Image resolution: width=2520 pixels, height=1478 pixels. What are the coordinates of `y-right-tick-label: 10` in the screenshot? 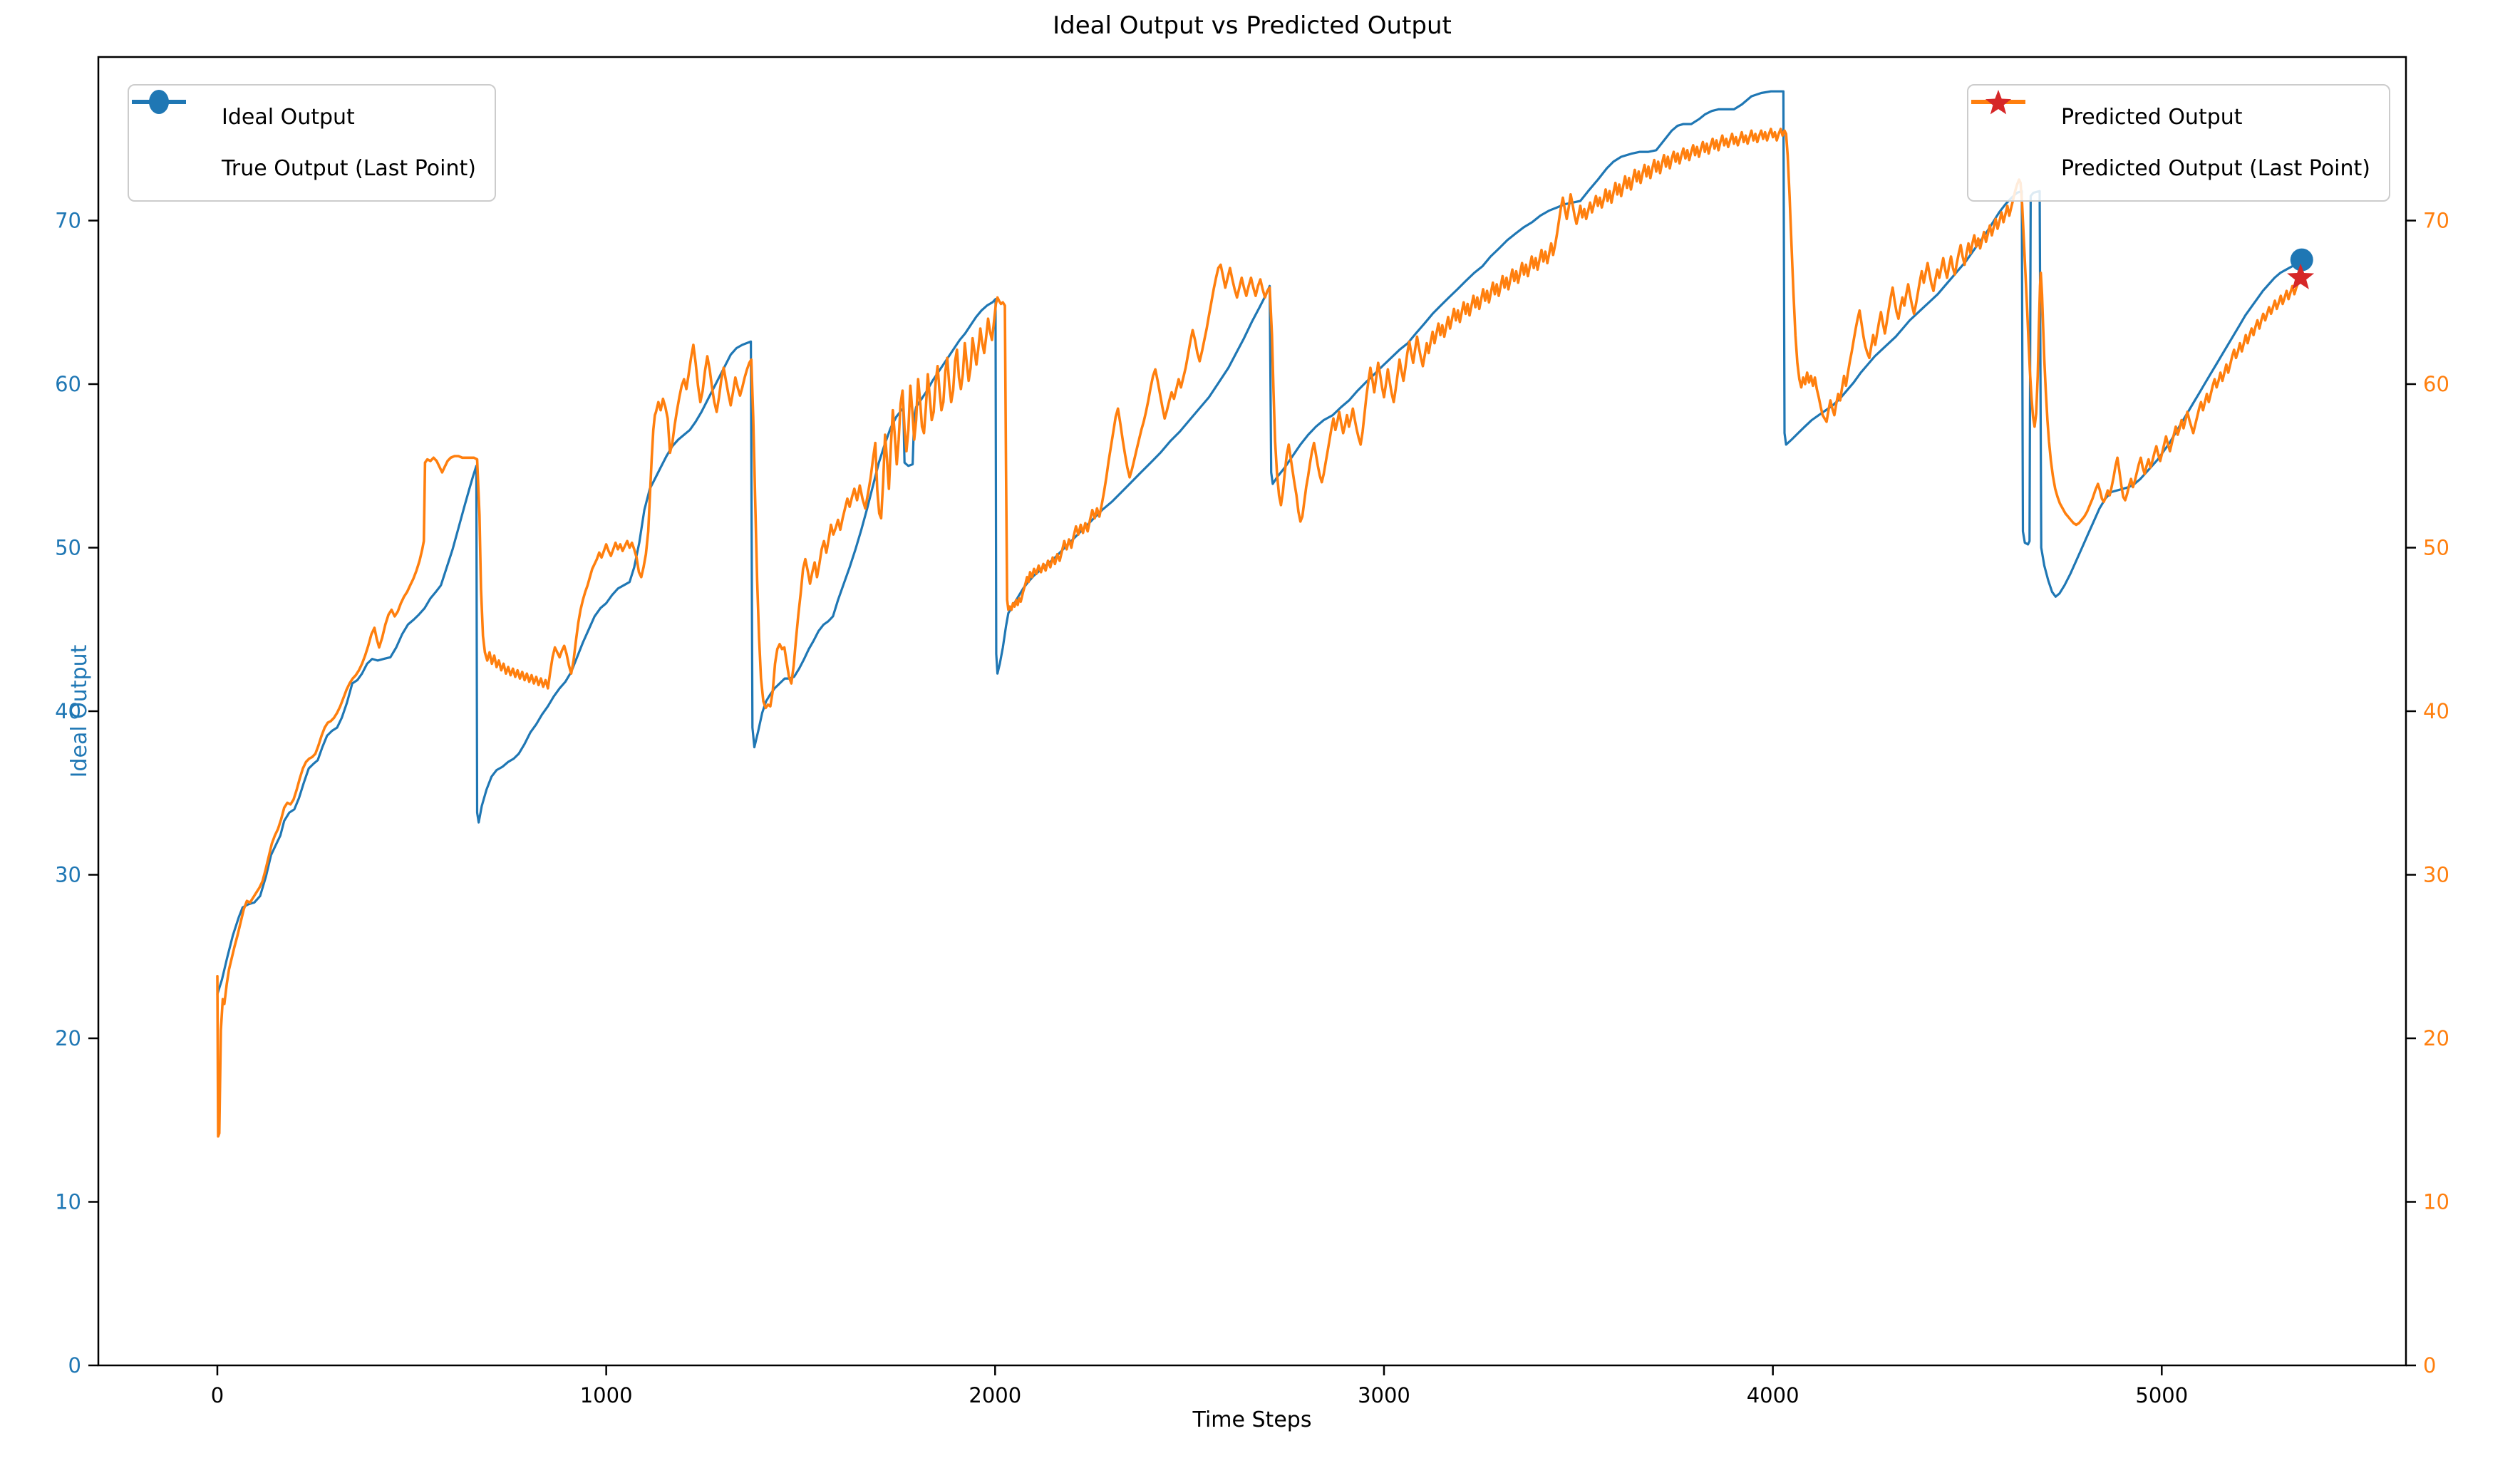 It's located at (2436, 1202).